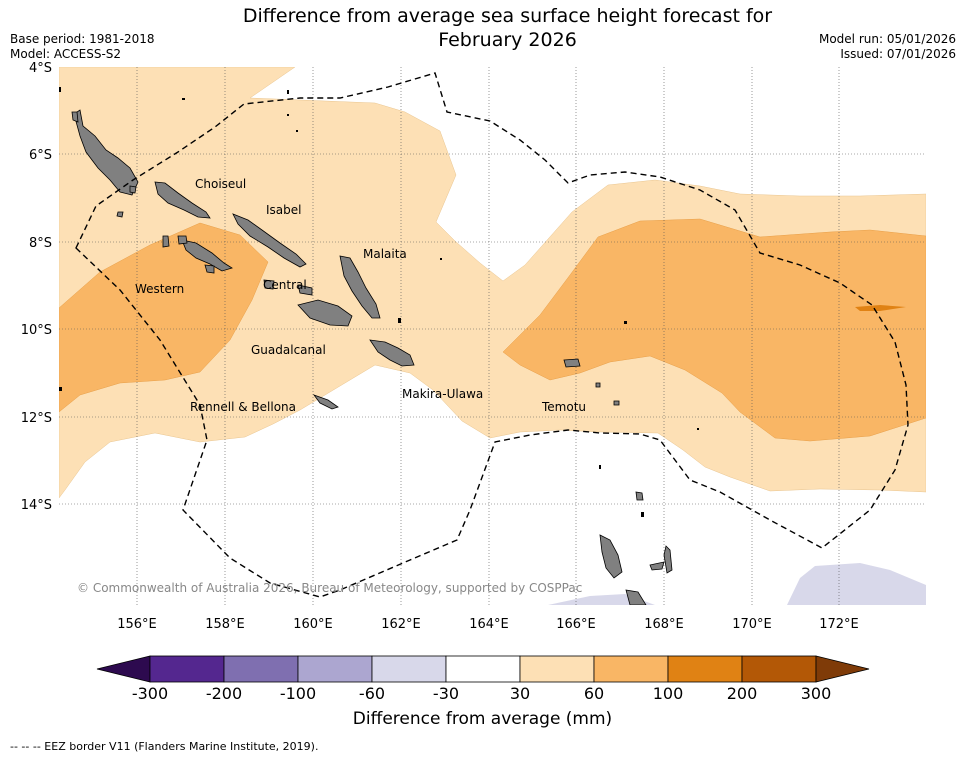 Image resolution: width=965 pixels, height=758 pixels. I want to click on lat-label-14s: 14°S, so click(36, 505).